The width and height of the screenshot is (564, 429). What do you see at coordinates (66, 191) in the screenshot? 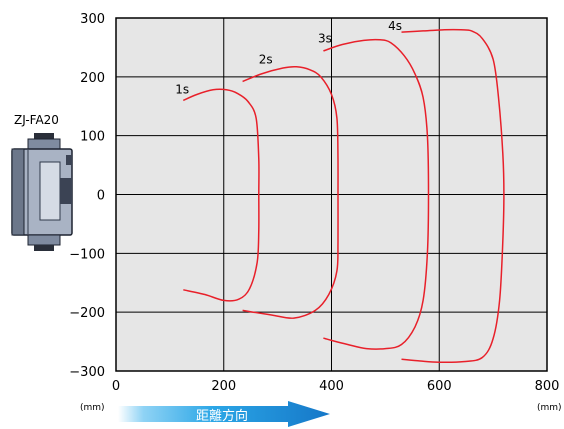
I see `device-connector` at bounding box center [66, 191].